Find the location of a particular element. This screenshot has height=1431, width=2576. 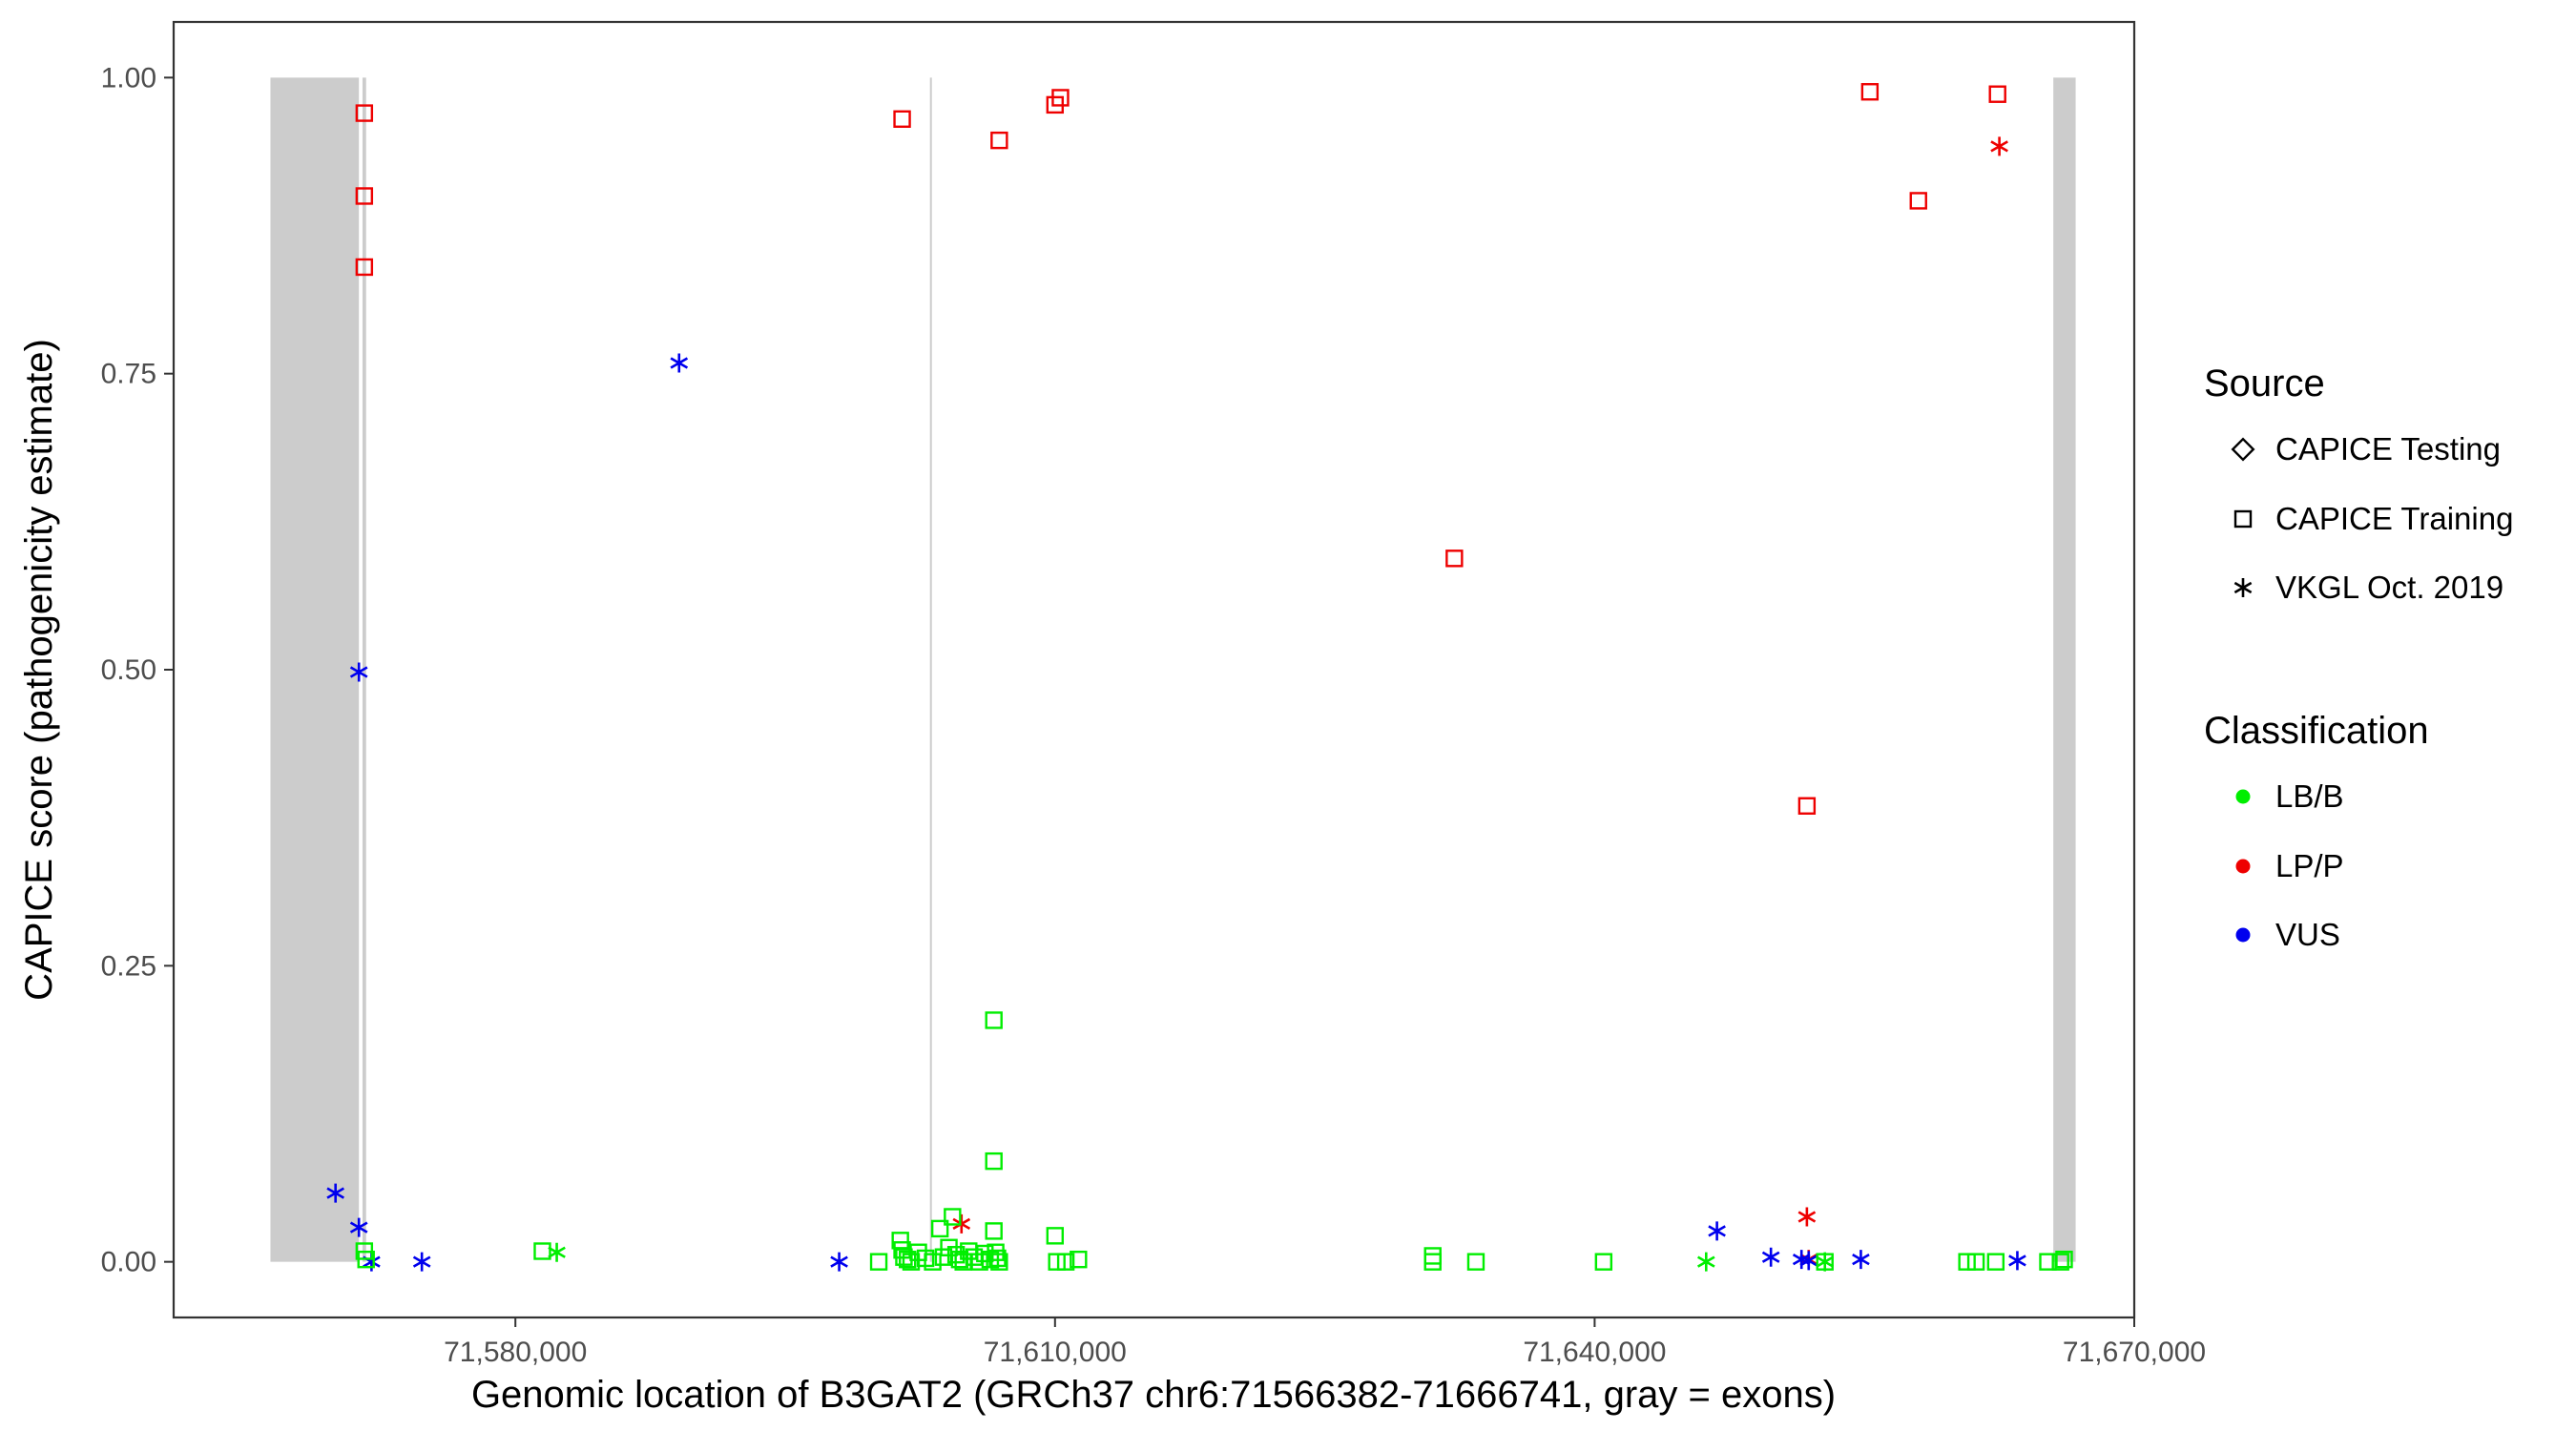

y-tick-label: 0.50 is located at coordinates (128, 670).